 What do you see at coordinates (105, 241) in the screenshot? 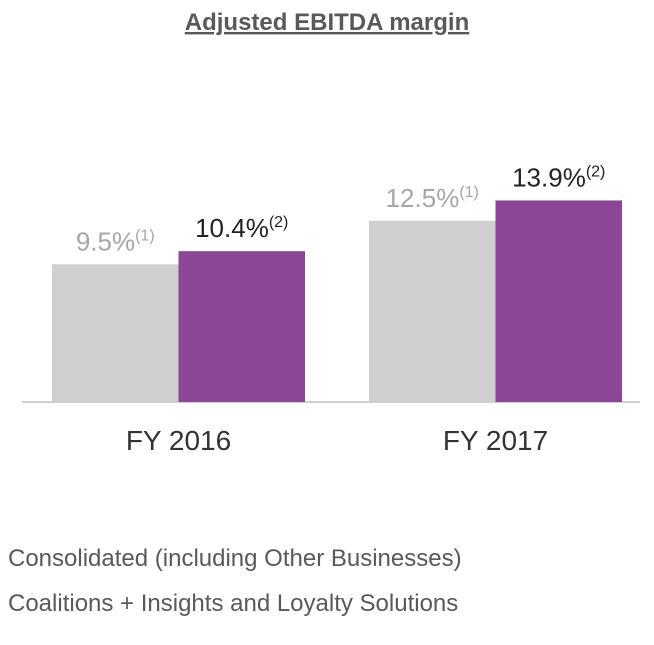
I see `value-label-text: 9.5%` at bounding box center [105, 241].